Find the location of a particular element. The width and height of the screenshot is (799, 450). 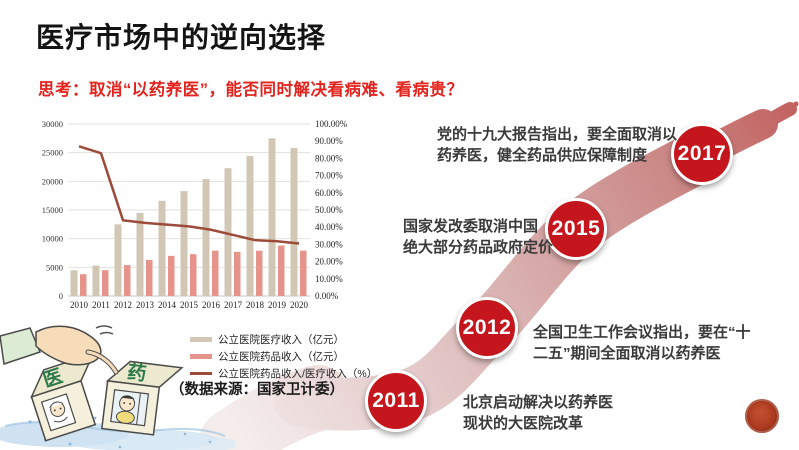

legend-item: 公立医院医疗收入（亿元） is located at coordinates (283, 339).